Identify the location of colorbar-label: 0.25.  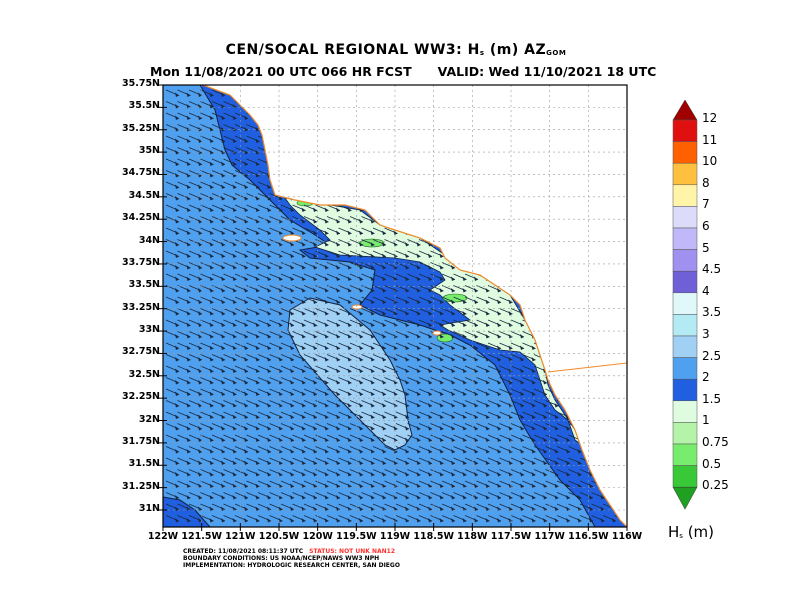
(715, 485).